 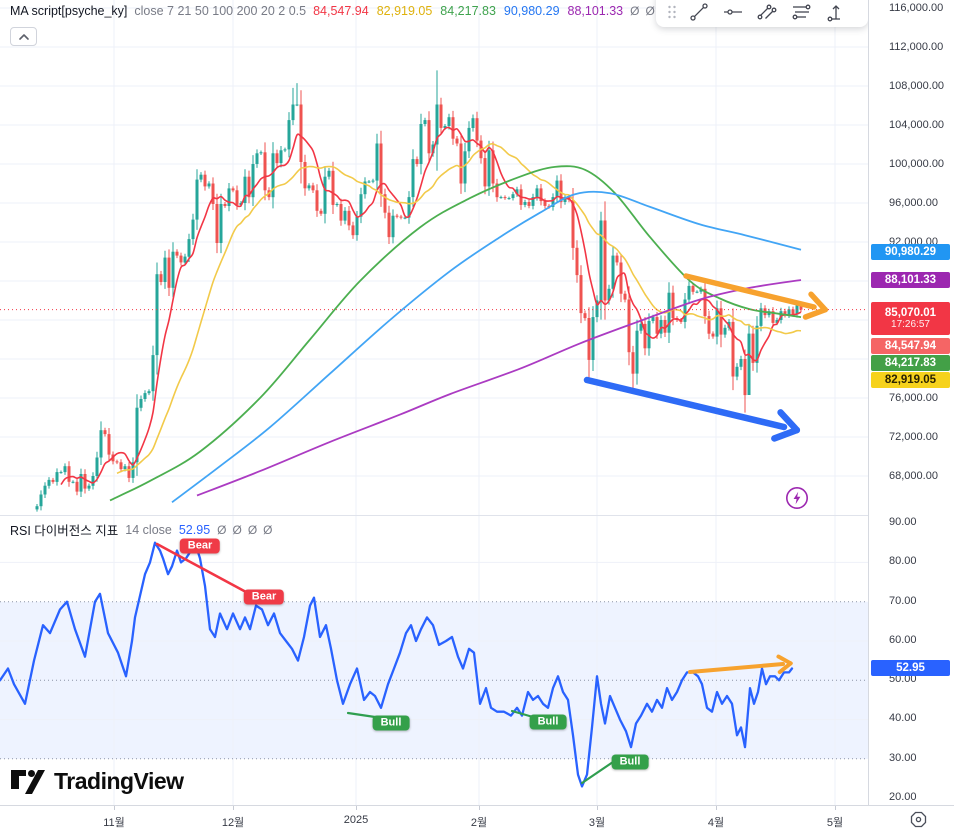 I want to click on drawing-toolbar, so click(x=762, y=13).